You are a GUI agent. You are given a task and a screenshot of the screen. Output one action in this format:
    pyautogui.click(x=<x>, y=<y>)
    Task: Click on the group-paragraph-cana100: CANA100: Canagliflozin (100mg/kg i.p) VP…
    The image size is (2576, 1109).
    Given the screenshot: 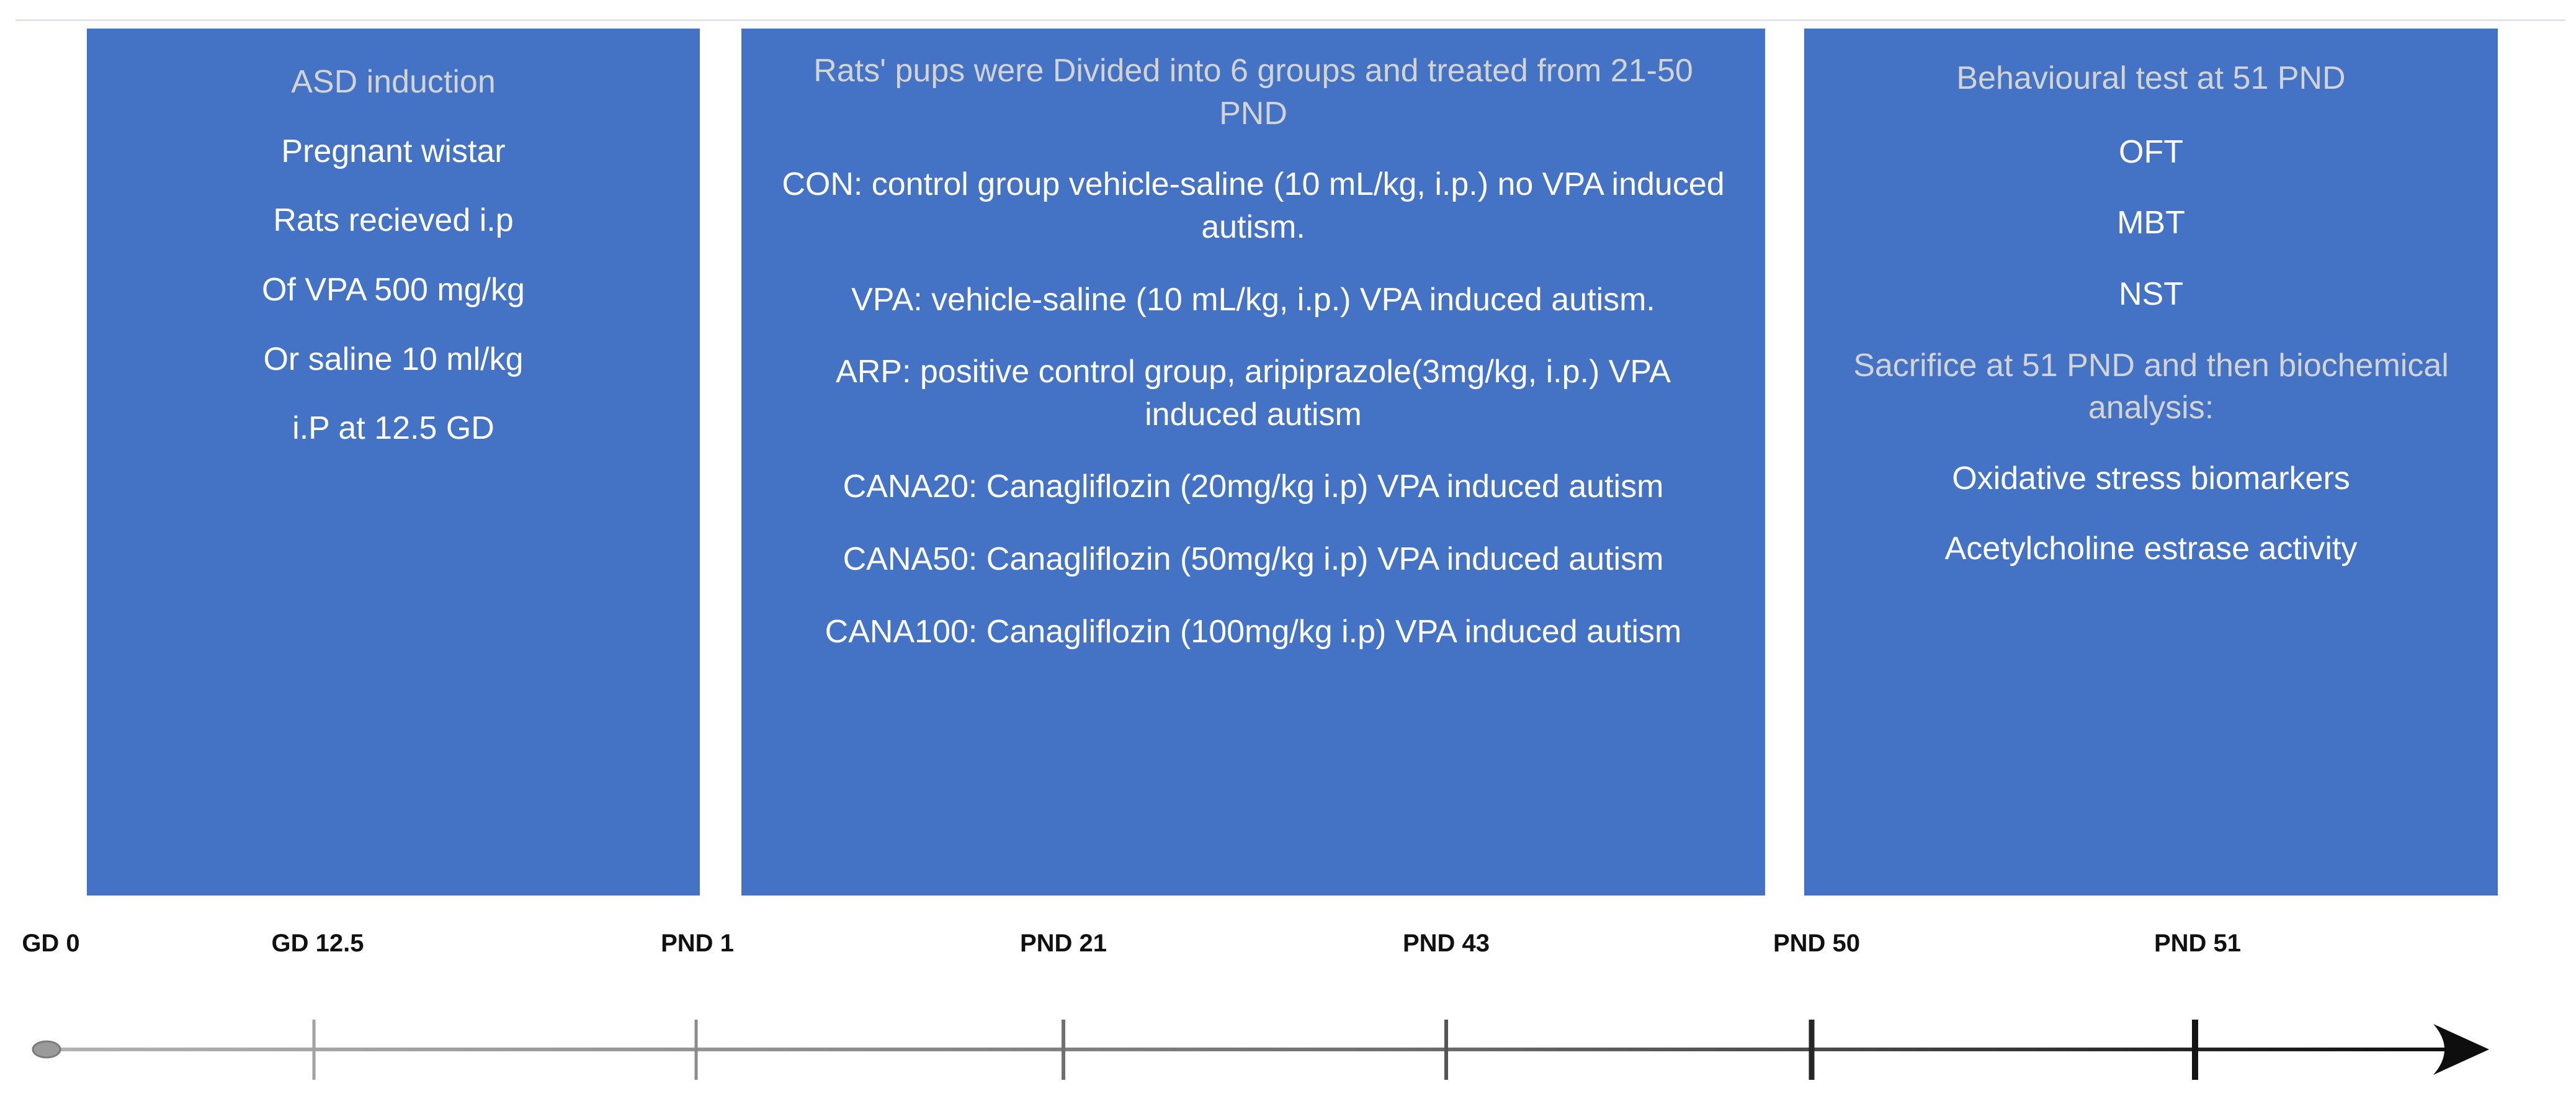 What is the action you would take?
    pyautogui.click(x=1253, y=631)
    